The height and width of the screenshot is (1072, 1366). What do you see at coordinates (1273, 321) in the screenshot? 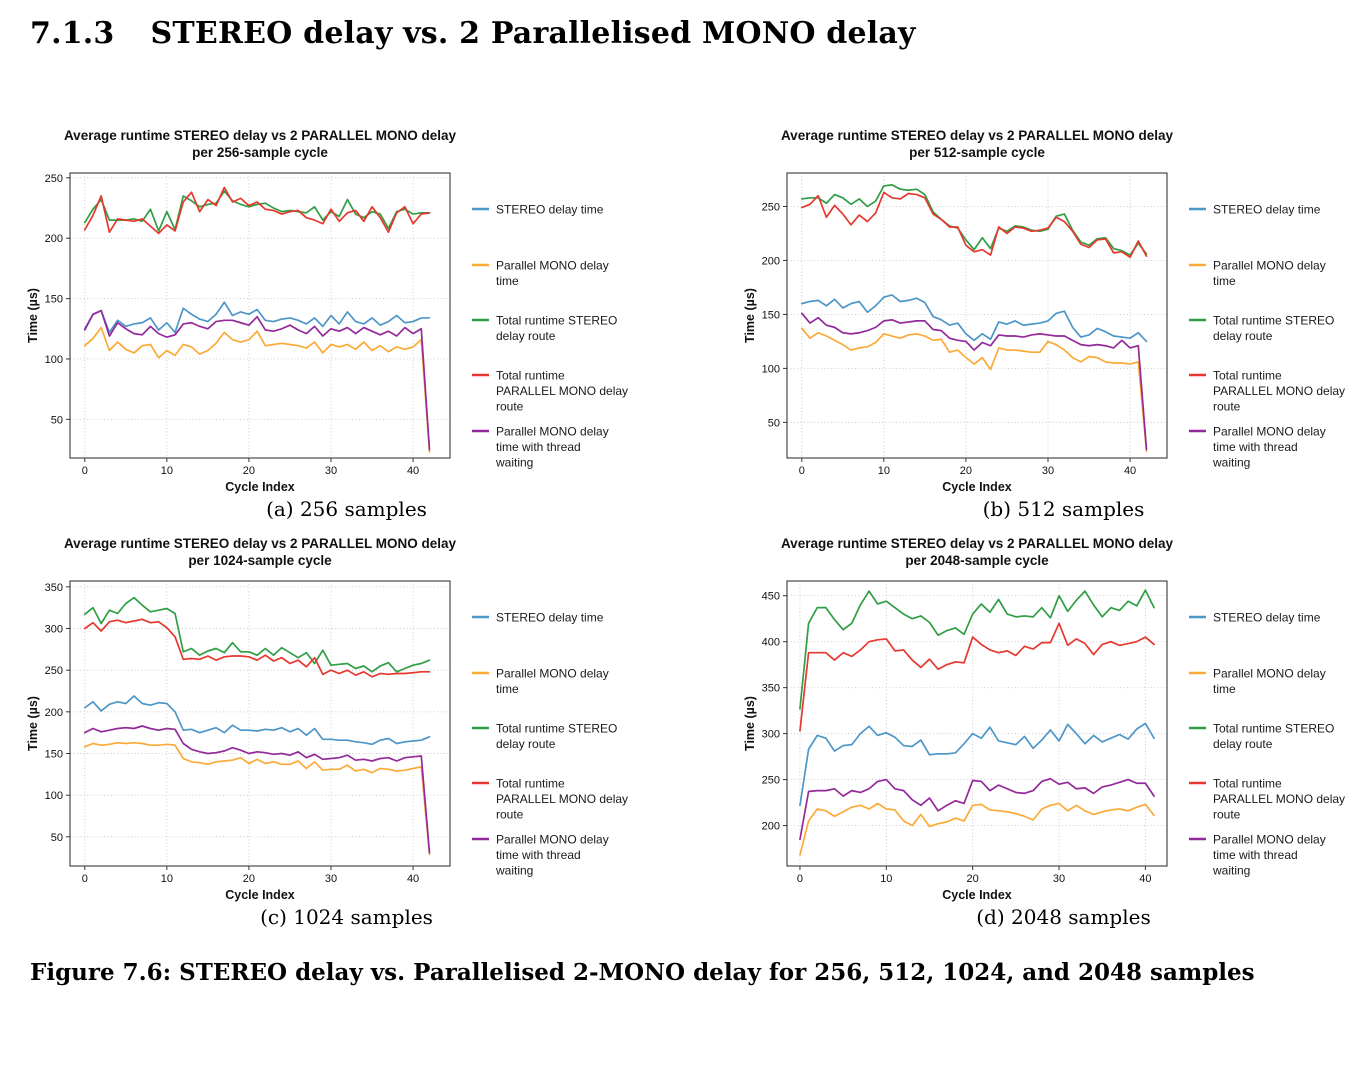
I see `legend-label-line: Total runtime STEREO` at bounding box center [1273, 321].